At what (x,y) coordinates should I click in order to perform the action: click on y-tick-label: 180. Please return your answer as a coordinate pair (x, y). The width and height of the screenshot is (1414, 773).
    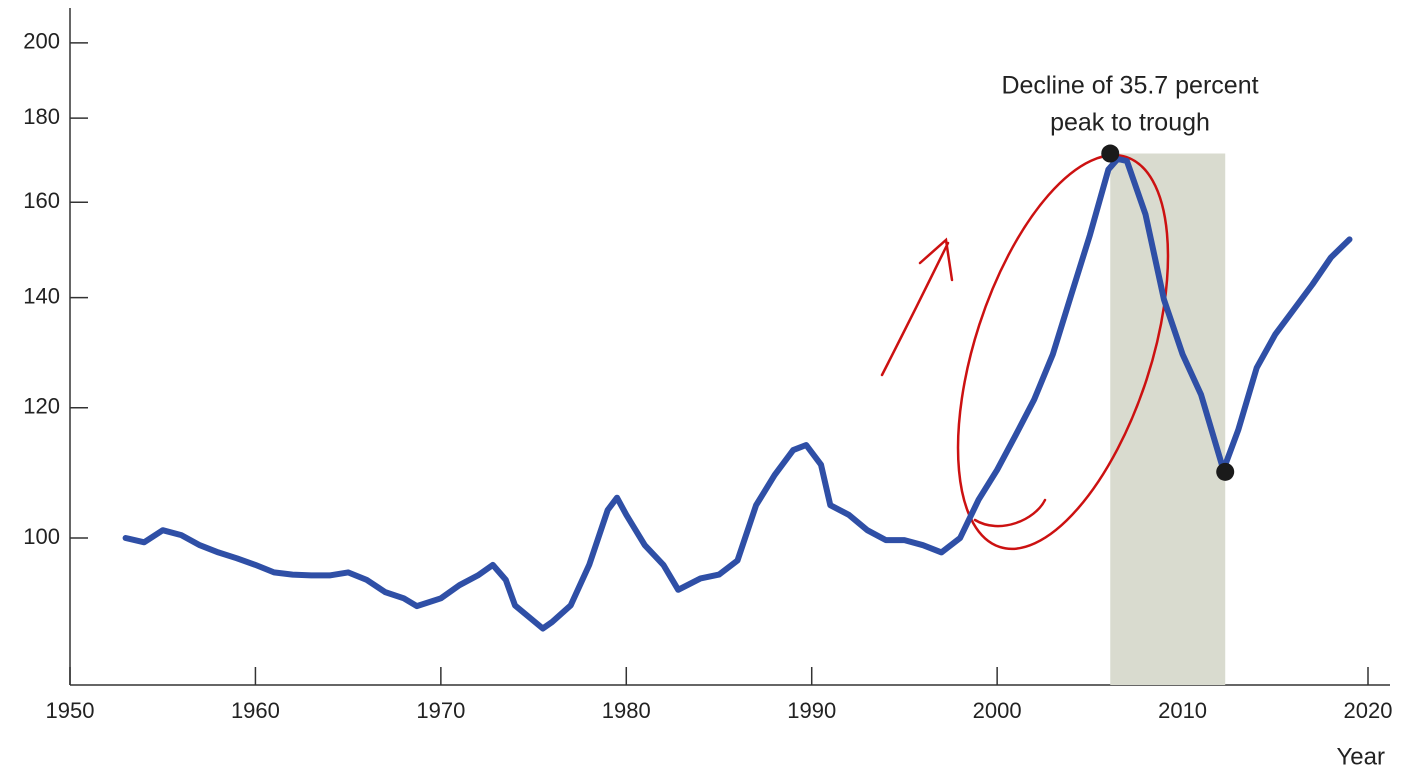
    Looking at the image, I should click on (41, 116).